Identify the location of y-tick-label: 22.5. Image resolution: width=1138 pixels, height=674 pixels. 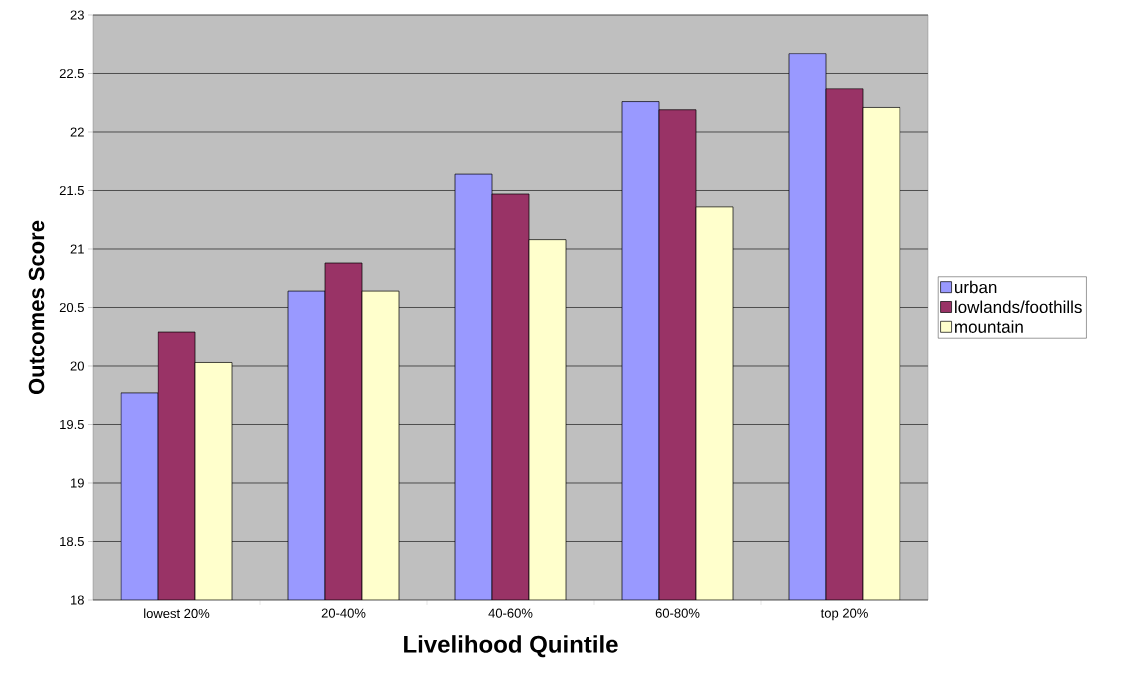
(71, 73).